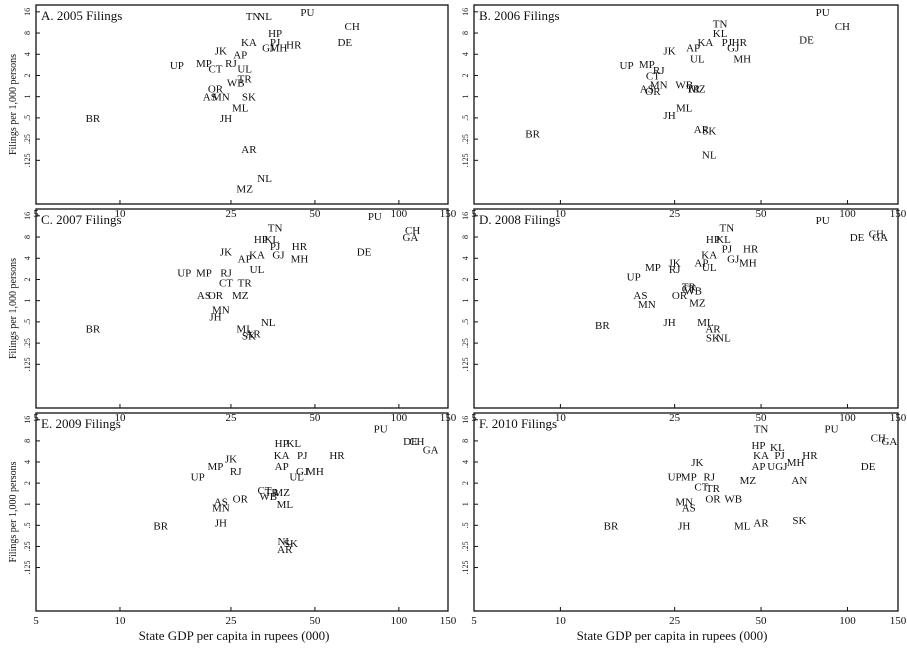 The image size is (907, 649). What do you see at coordinates (399, 621) in the screenshot?
I see `x-tick-label: 100` at bounding box center [399, 621].